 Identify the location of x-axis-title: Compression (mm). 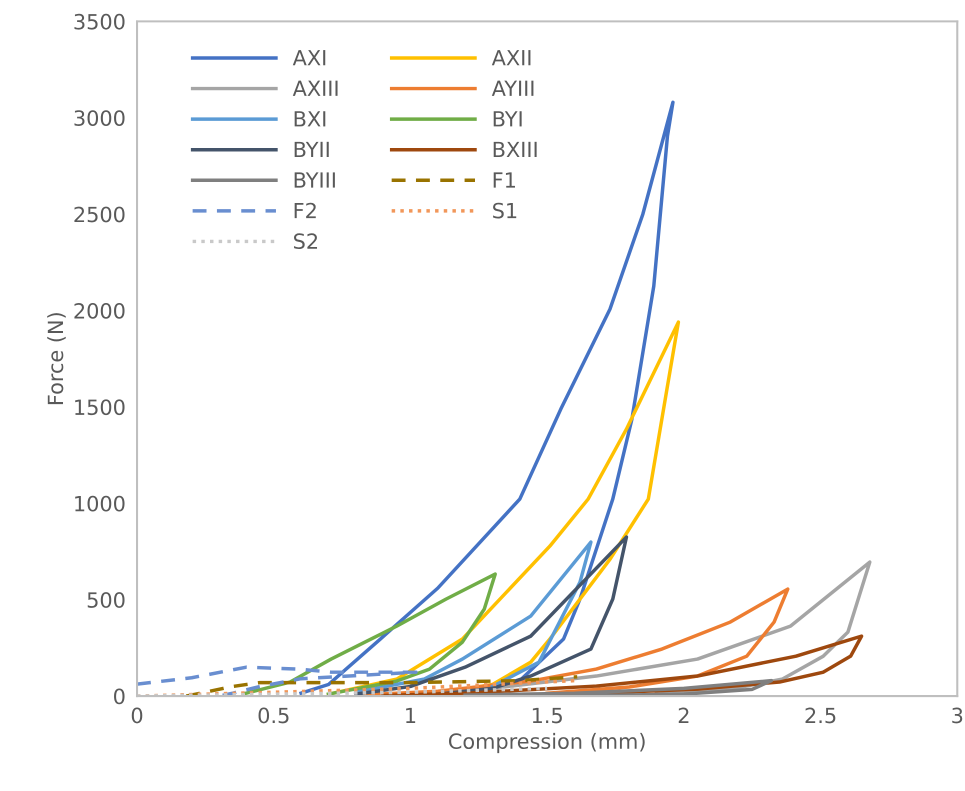
(547, 743).